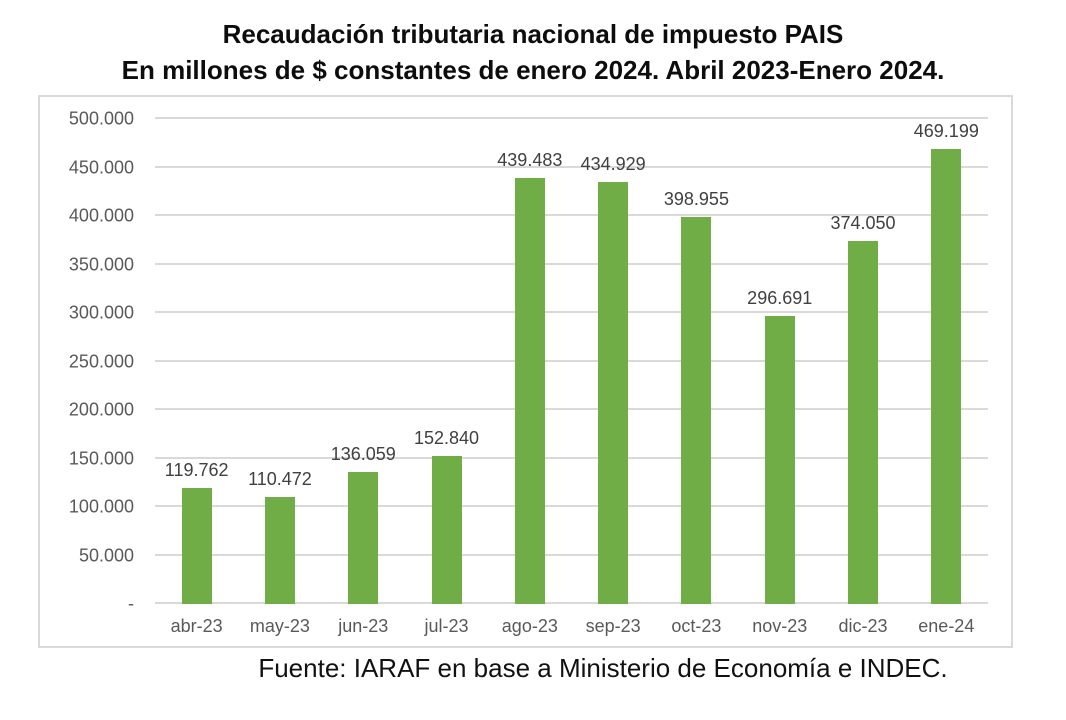 Image resolution: width=1066 pixels, height=720 pixels. I want to click on y-axis-tick-label: 100.000, so click(101, 506).